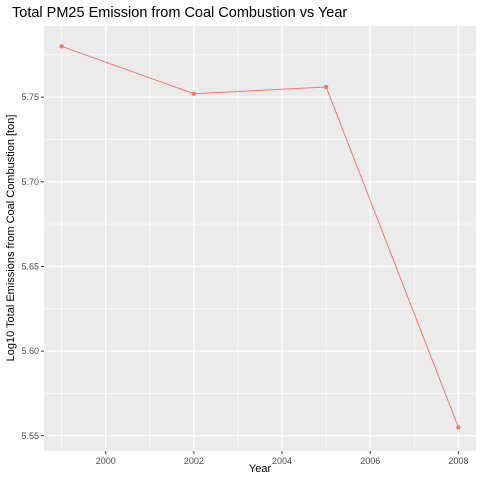  What do you see at coordinates (106, 461) in the screenshot?
I see `x-tick-label: 2000` at bounding box center [106, 461].